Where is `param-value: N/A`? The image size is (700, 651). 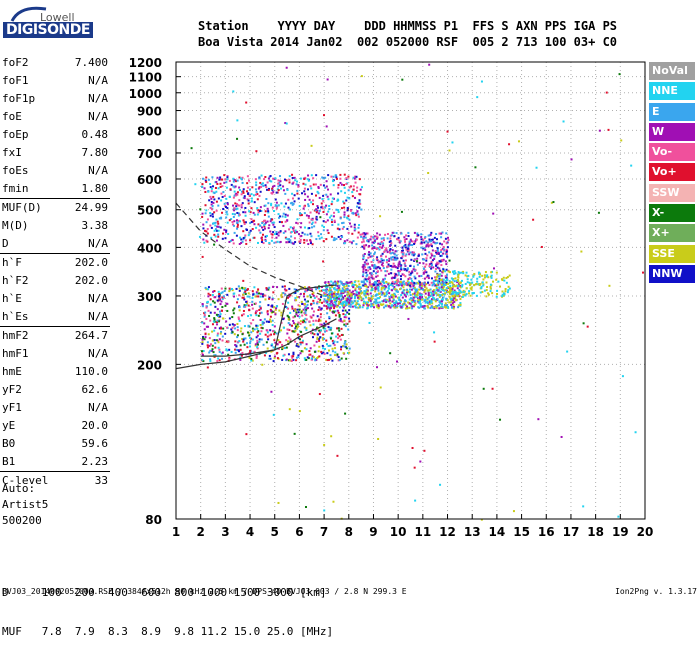 param-value: N/A is located at coordinates (98, 316).